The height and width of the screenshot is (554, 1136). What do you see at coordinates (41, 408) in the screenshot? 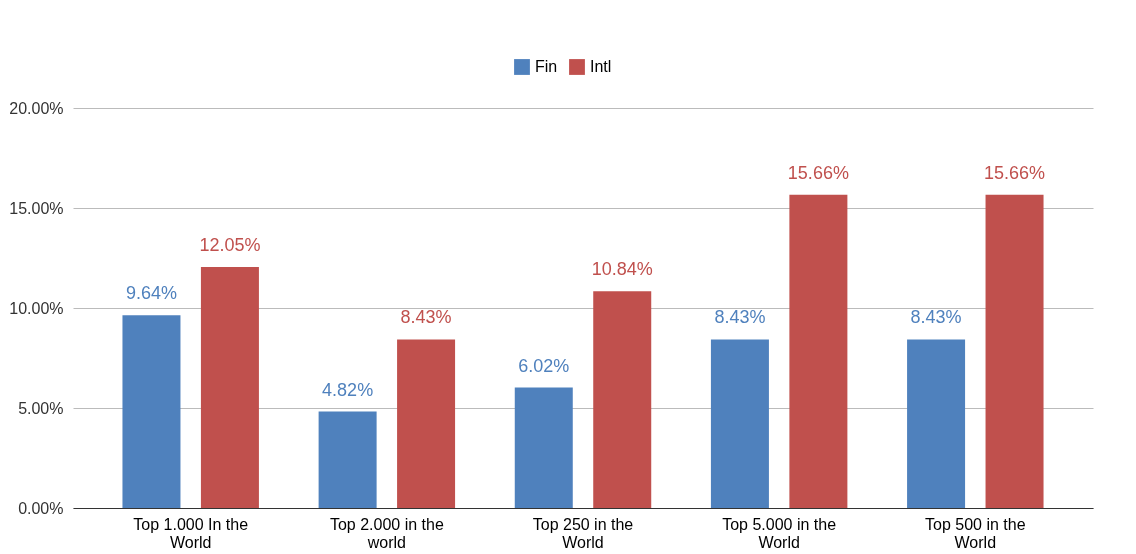
I see `y-tick-label: 5.00%` at bounding box center [41, 408].